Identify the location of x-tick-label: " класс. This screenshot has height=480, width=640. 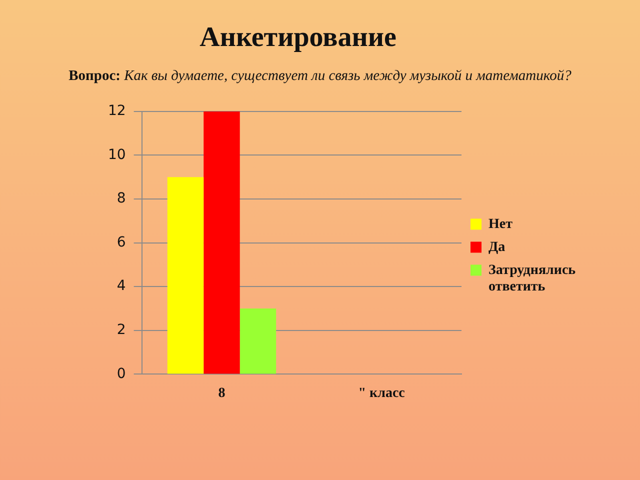
(381, 394).